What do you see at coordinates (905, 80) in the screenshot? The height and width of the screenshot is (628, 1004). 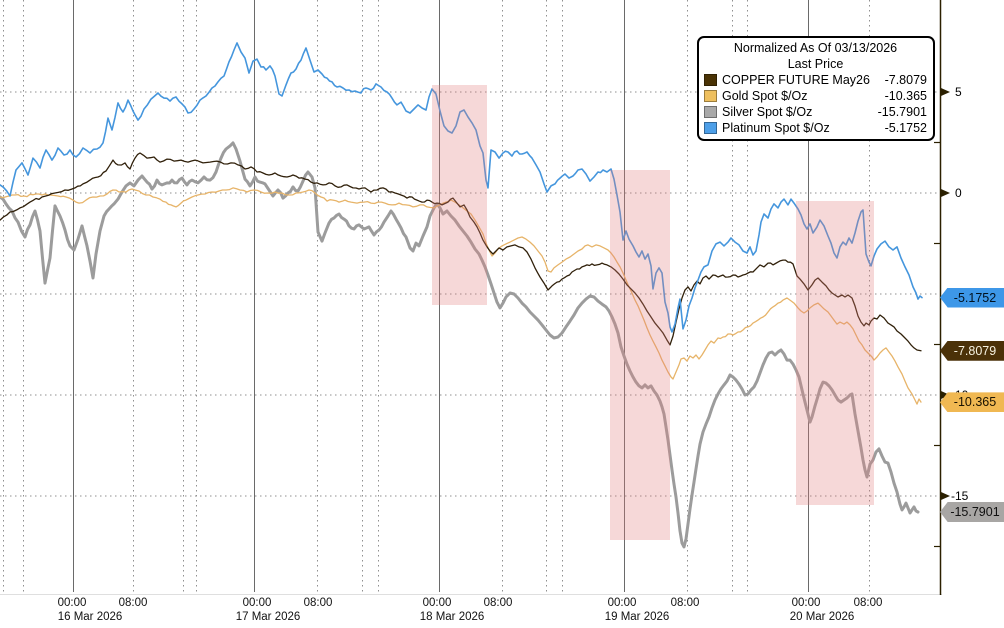 I see `legend-series-value: -7.8079` at bounding box center [905, 80].